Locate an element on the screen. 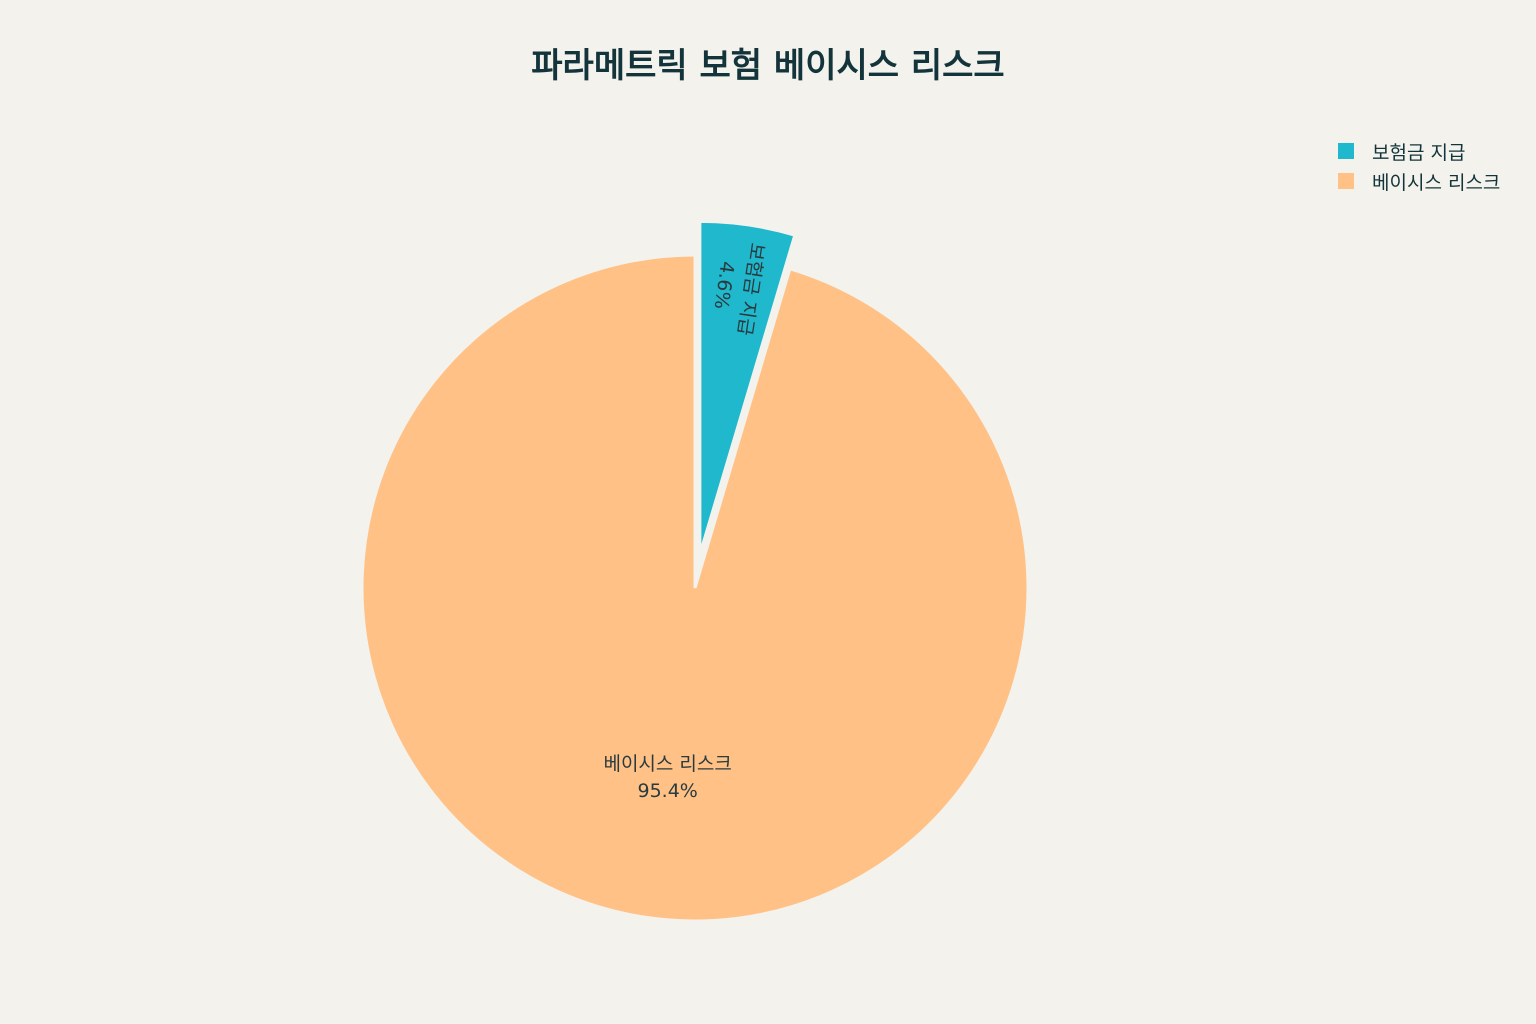  pie-slice-payout is located at coordinates (747, 387).